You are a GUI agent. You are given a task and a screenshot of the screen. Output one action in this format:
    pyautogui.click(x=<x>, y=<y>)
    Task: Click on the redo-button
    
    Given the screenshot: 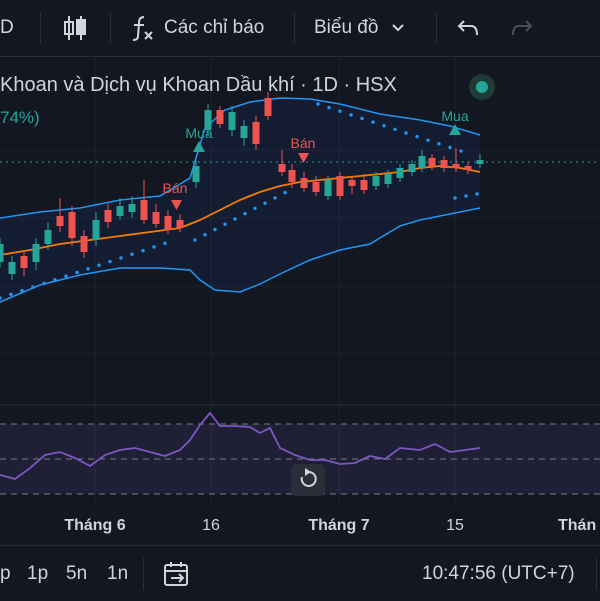 What is the action you would take?
    pyautogui.click(x=522, y=28)
    